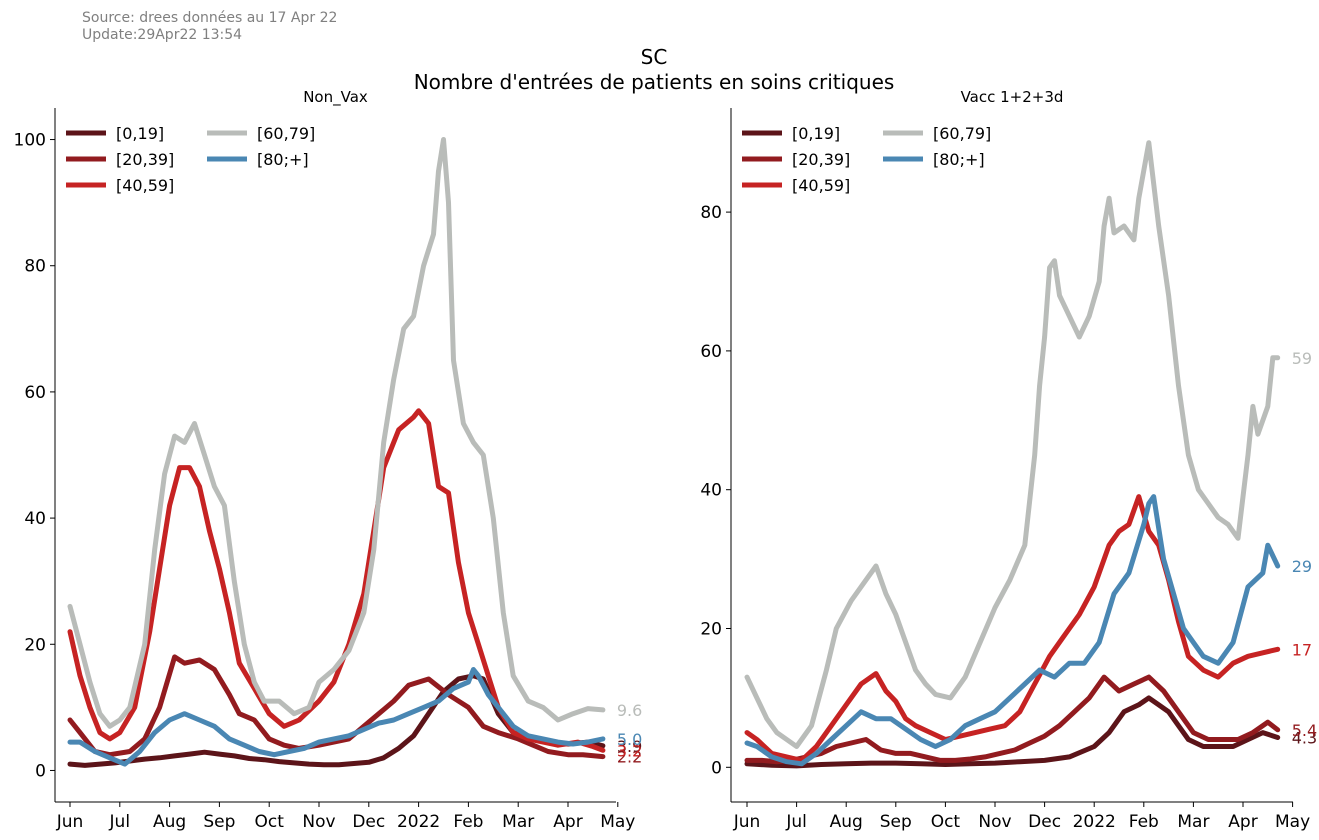 This screenshot has width=1319, height=840. Describe the element at coordinates (629, 739) in the screenshot. I see `end-value-label: 5.0` at that location.